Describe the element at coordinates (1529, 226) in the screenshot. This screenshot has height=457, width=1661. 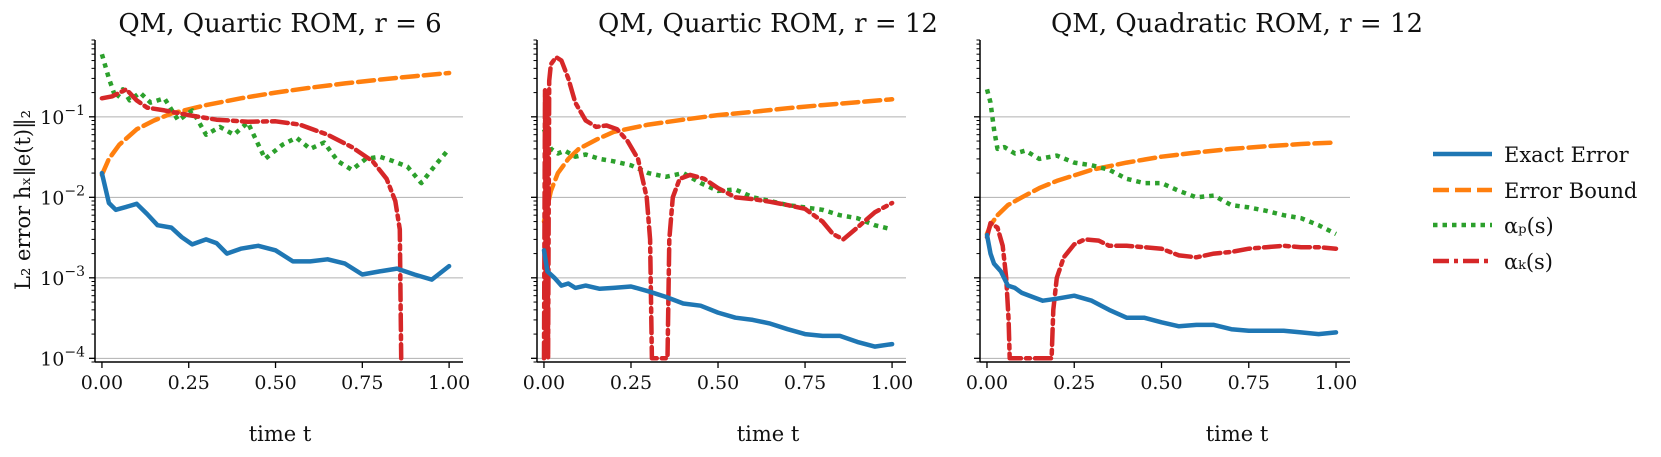
I see `legend-label-alpha-p: αₚ(s)` at that location.